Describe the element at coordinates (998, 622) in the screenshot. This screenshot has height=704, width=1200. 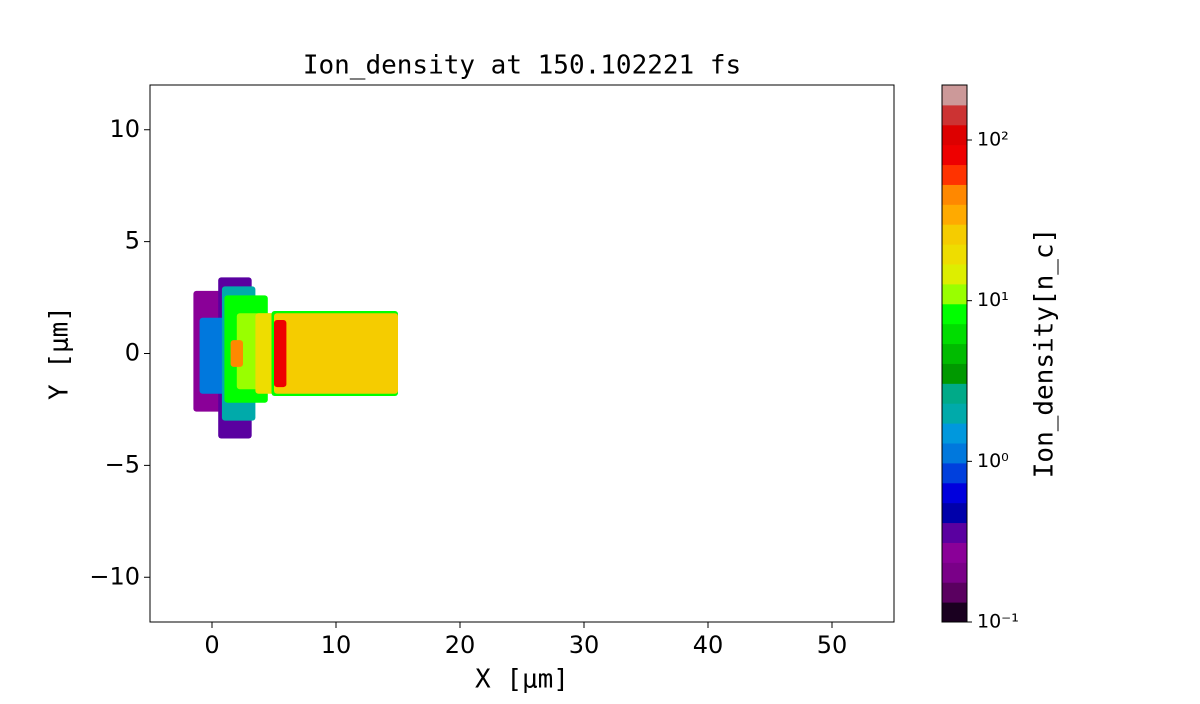
I see `colorbar-tick-label: 10⁻¹` at that location.